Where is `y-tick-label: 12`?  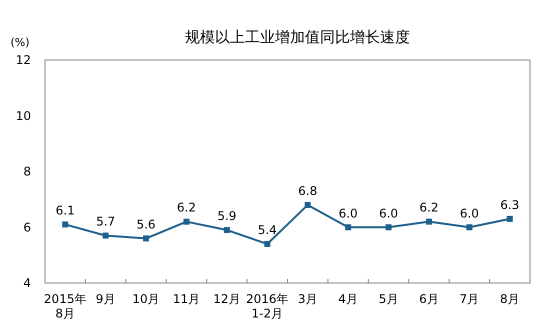 y-tick-label: 12 is located at coordinates (23, 60).